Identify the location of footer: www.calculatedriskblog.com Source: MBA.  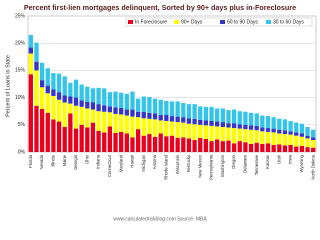
(160, 219).